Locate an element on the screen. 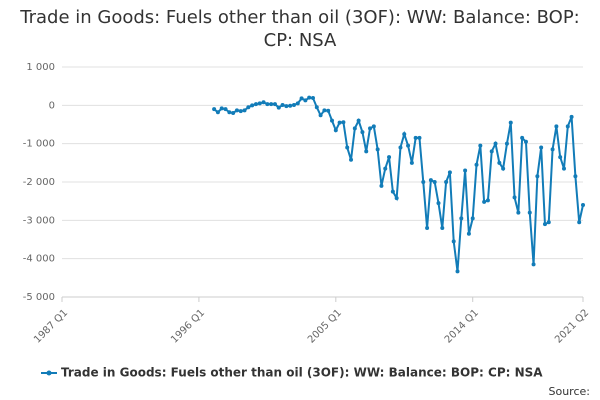  x-tick-label: 2014 Q1 is located at coordinates (462, 326).